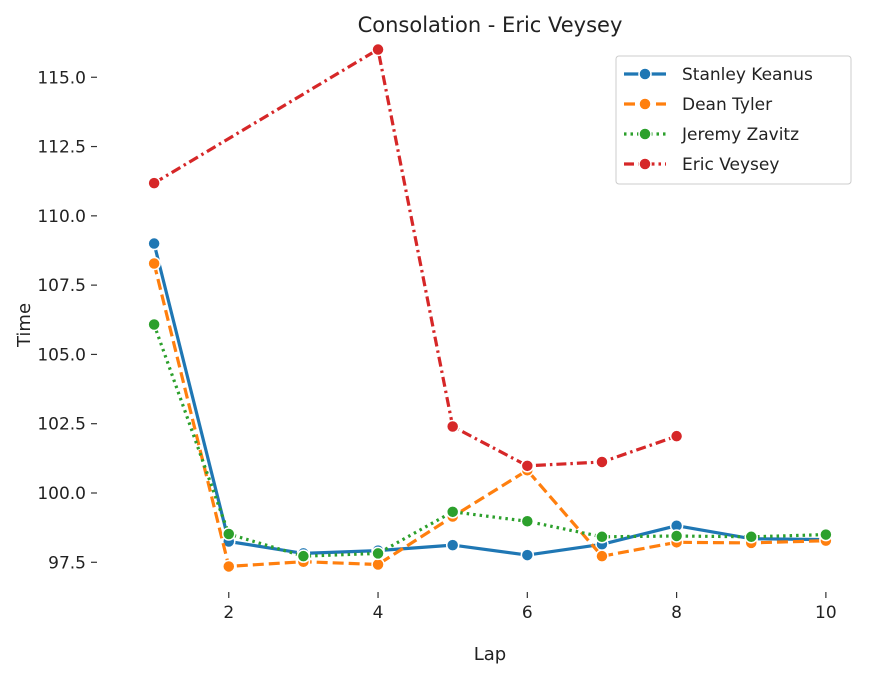 This screenshot has height=678, width=876. I want to click on legend-box, so click(733, 120).